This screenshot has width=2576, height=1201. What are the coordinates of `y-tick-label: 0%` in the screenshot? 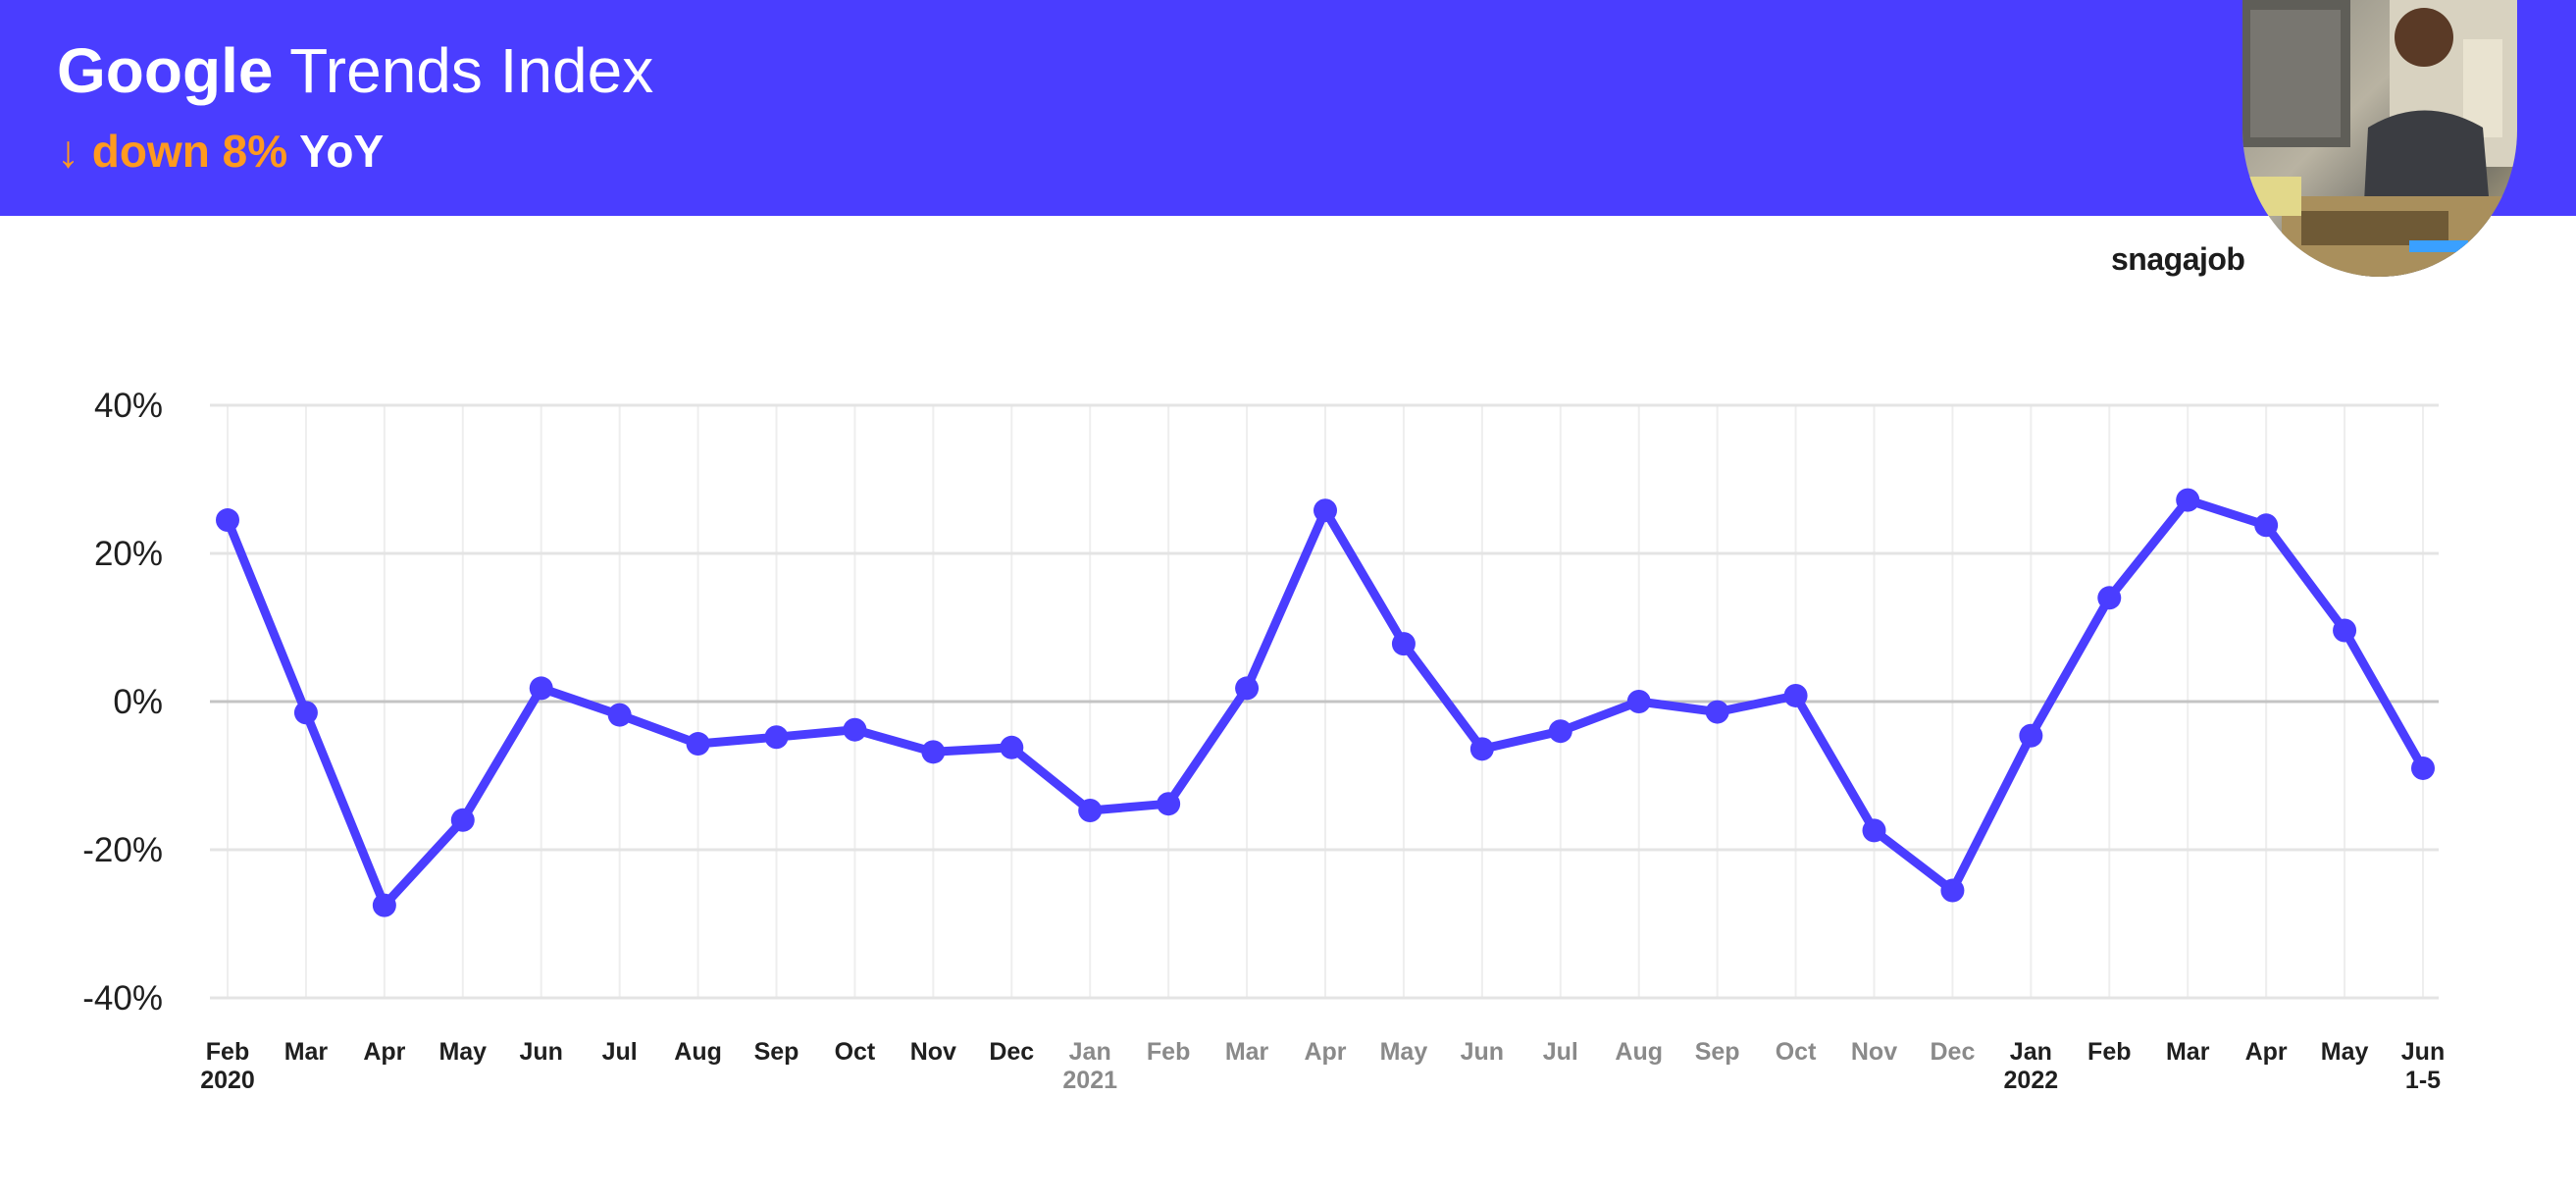 It's located at (138, 702).